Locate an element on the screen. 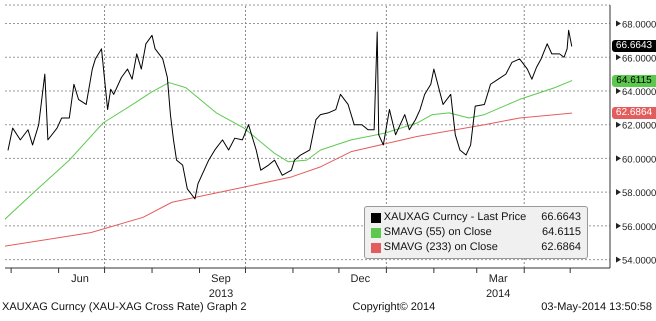  y-tick-label: 60.0000 is located at coordinates (639, 160).